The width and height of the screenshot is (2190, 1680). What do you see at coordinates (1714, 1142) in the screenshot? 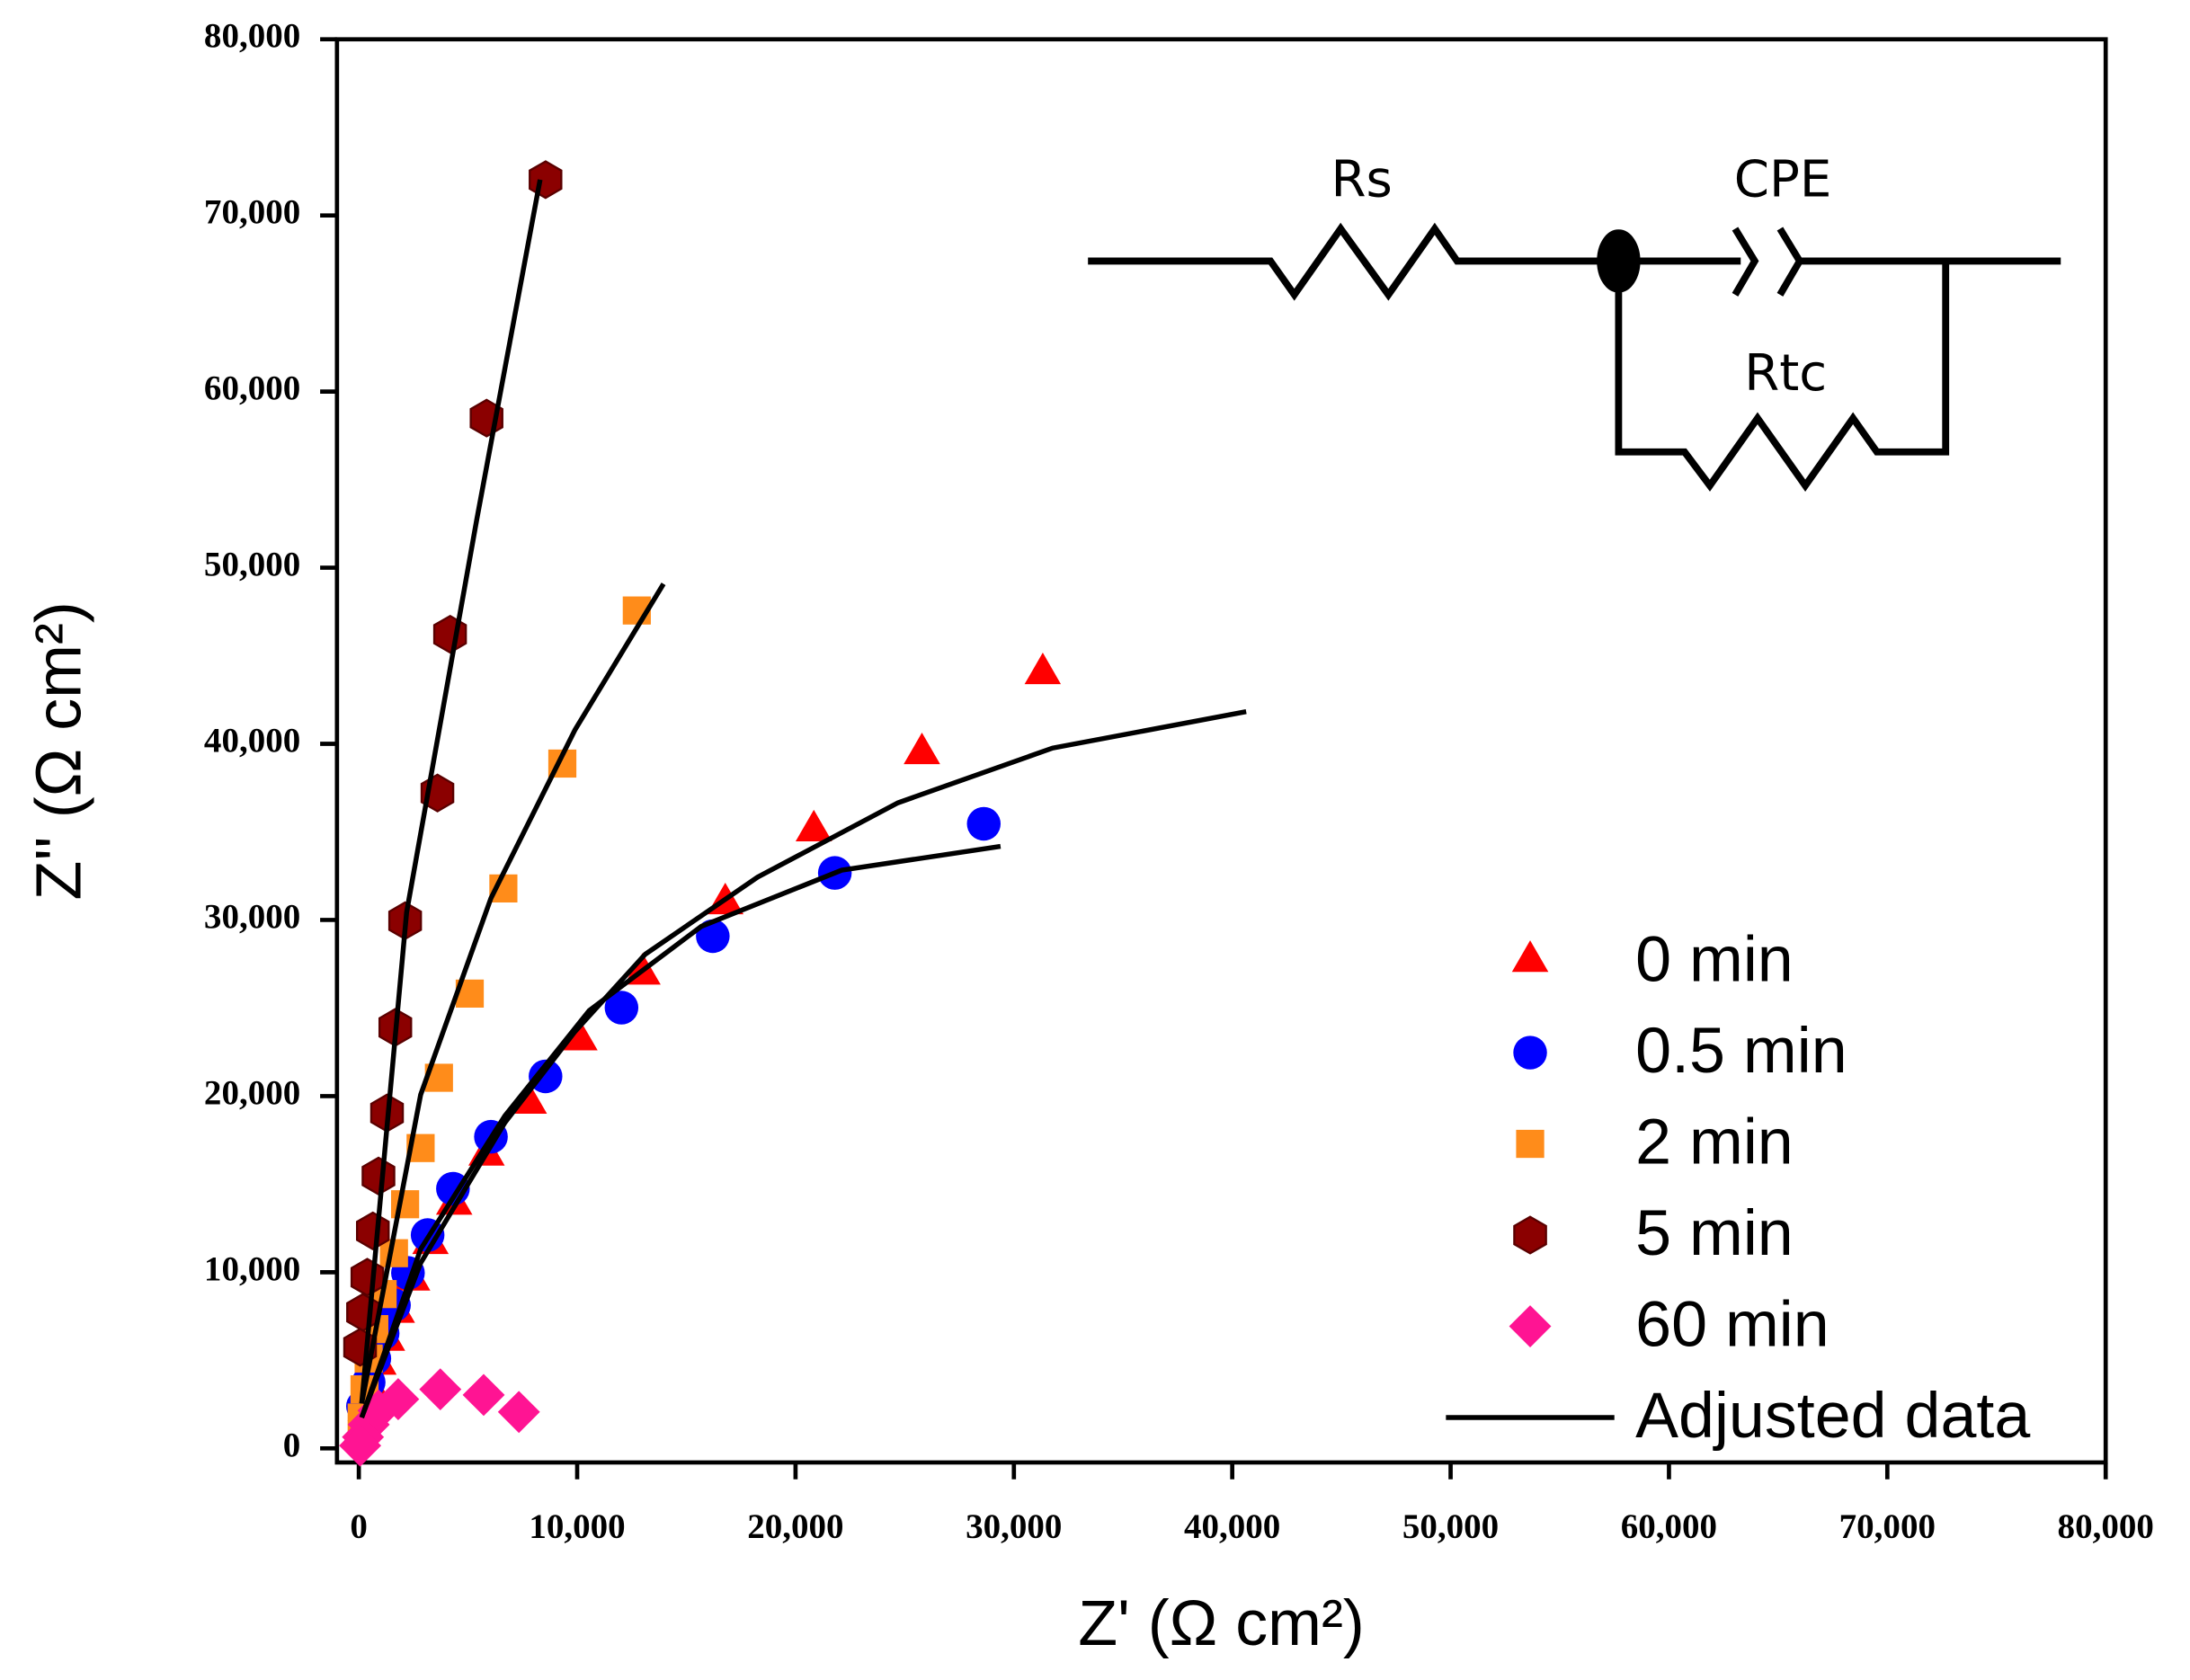
I see `legend-label: 2 min` at bounding box center [1714, 1142].